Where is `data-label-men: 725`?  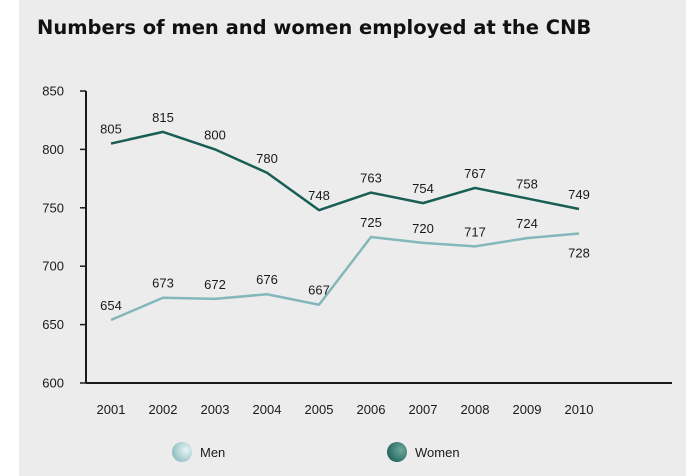 data-label-men: 725 is located at coordinates (371, 222).